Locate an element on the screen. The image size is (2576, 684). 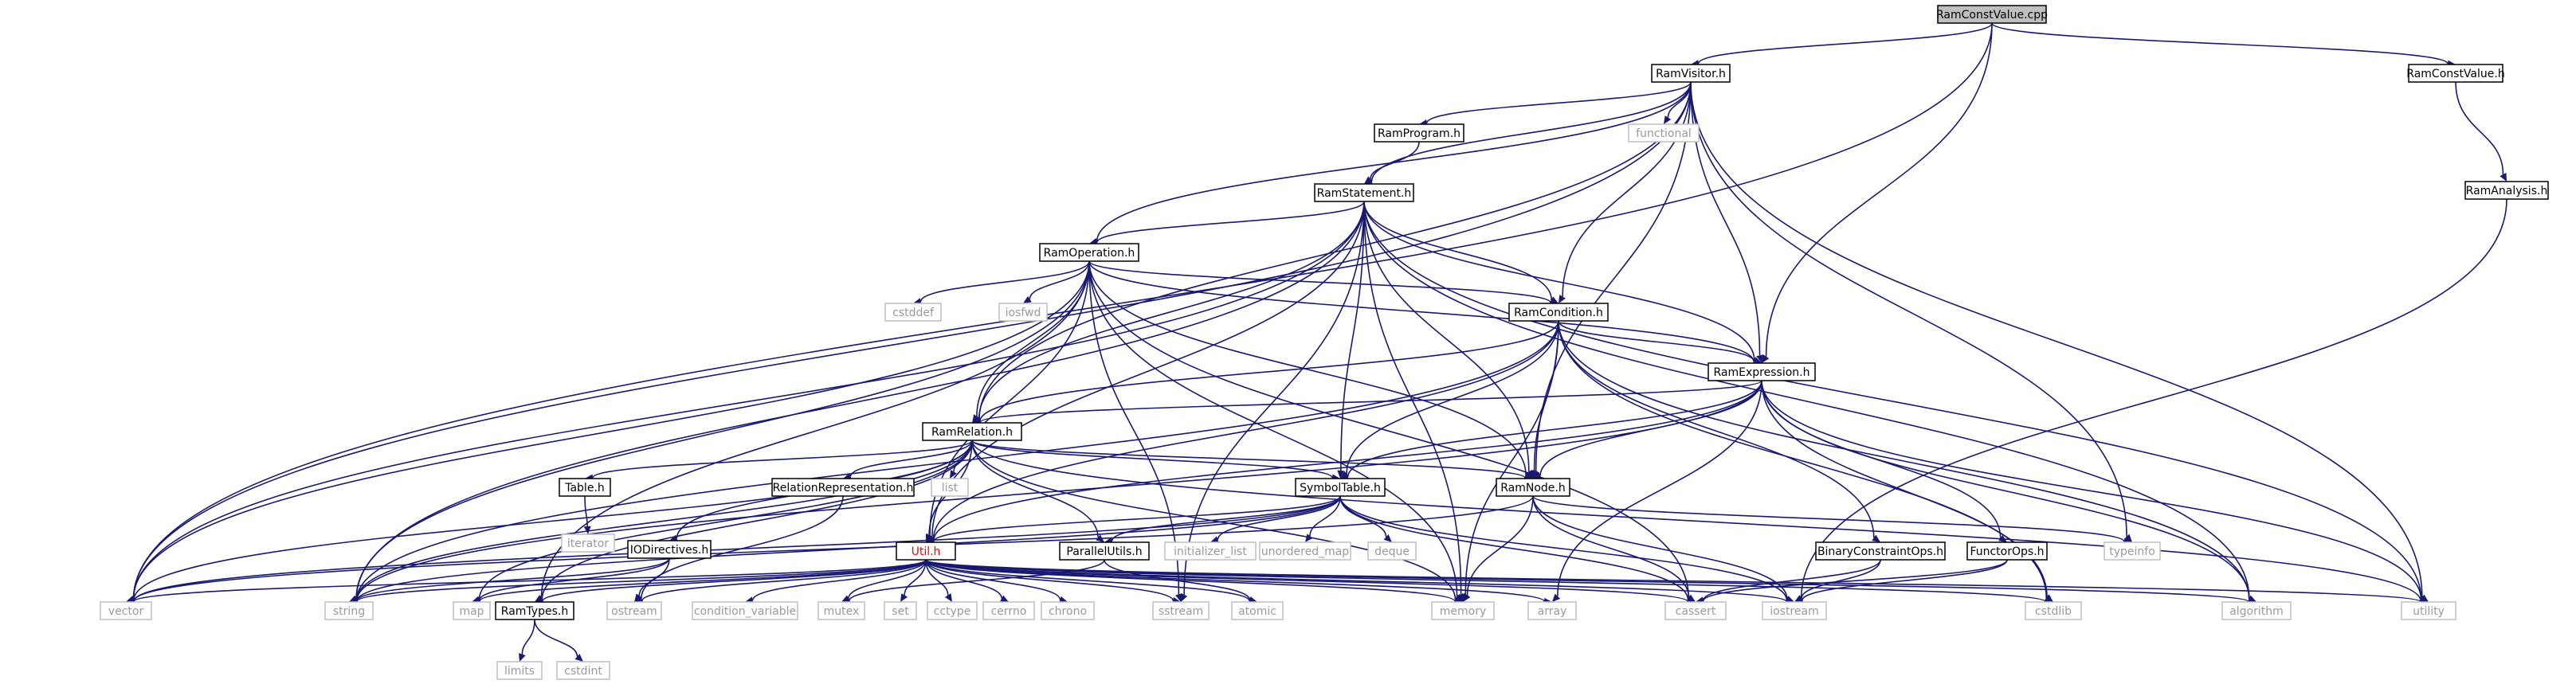
edge-ramvisitor-h-to-ramcondition-h is located at coordinates (1627, 189).